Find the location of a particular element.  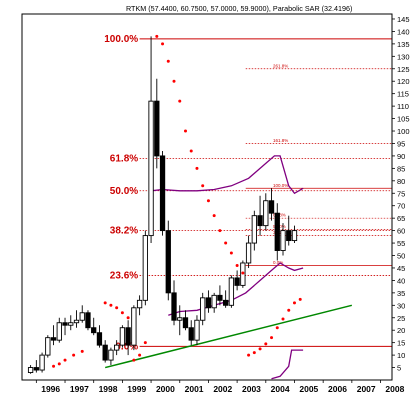

y-axis-tick-label: 10 is located at coordinates (401, 355).